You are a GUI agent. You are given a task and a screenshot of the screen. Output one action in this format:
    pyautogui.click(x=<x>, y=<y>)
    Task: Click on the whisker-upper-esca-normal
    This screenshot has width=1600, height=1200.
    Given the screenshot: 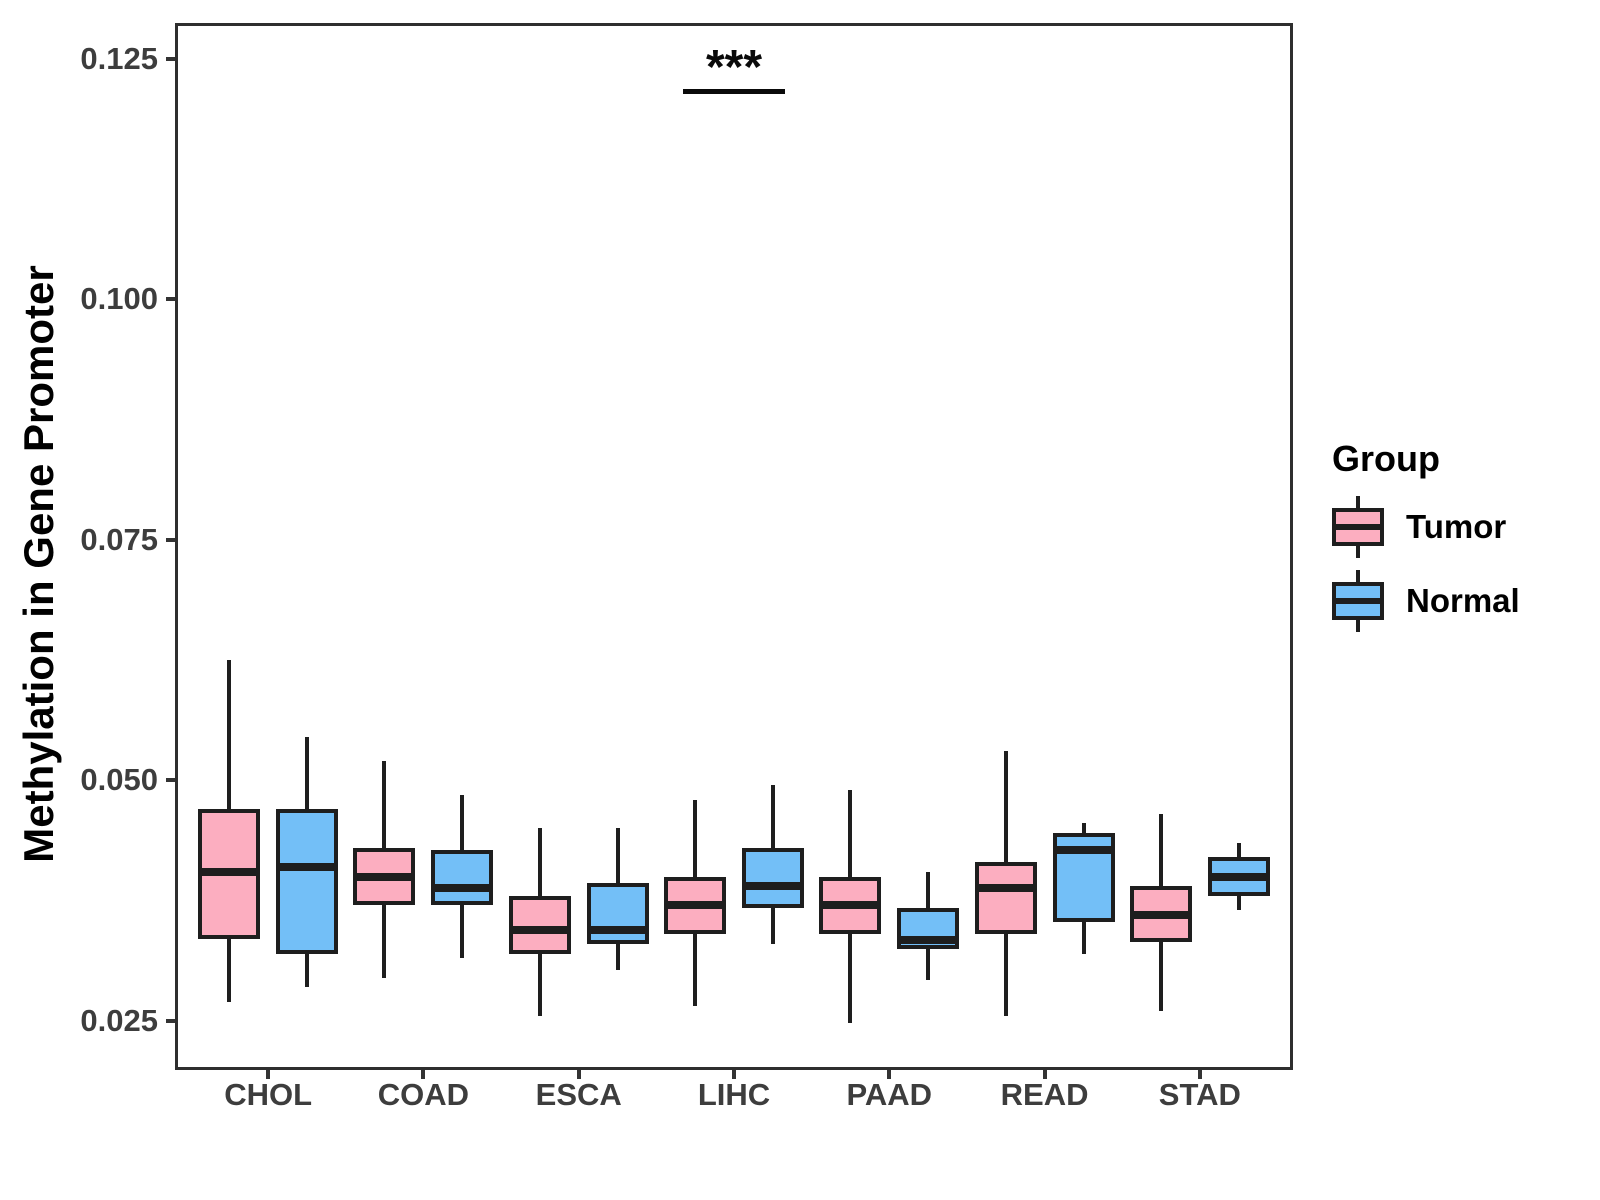 What is the action you would take?
    pyautogui.click(x=617, y=856)
    